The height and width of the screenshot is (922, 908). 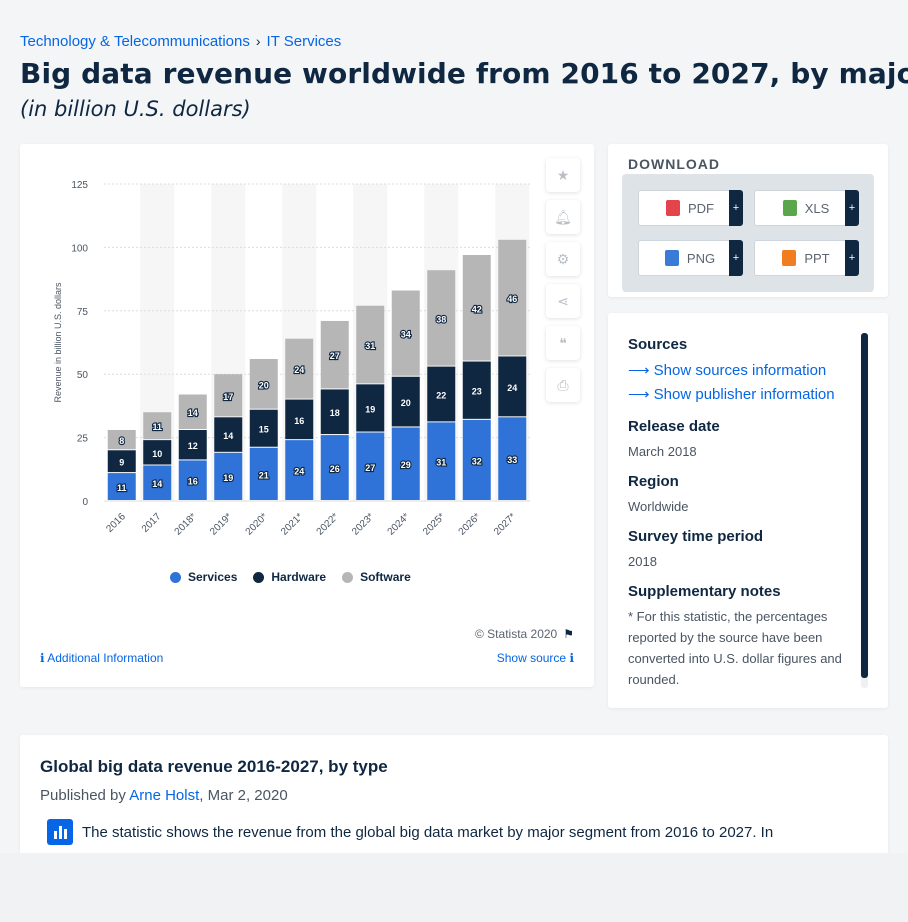 What do you see at coordinates (304, 41) in the screenshot?
I see `breadcrumb-link-it-services: IT Services` at bounding box center [304, 41].